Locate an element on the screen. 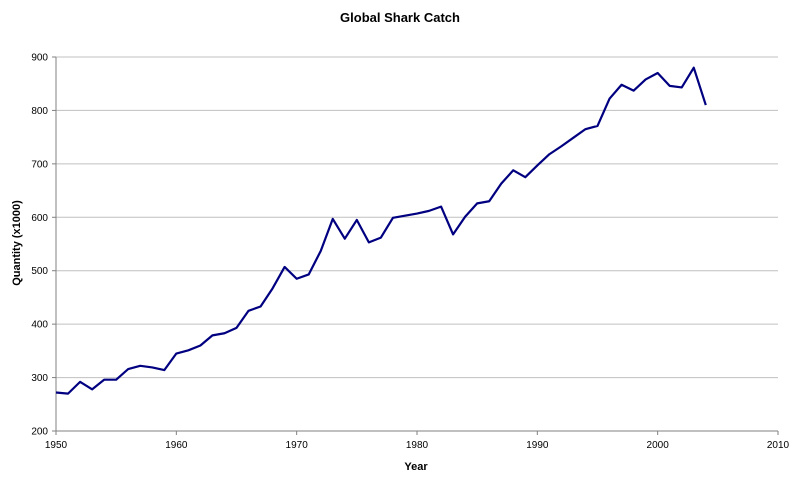 This screenshot has height=477, width=800. x-tick-label-1970: 1970 is located at coordinates (297, 445).